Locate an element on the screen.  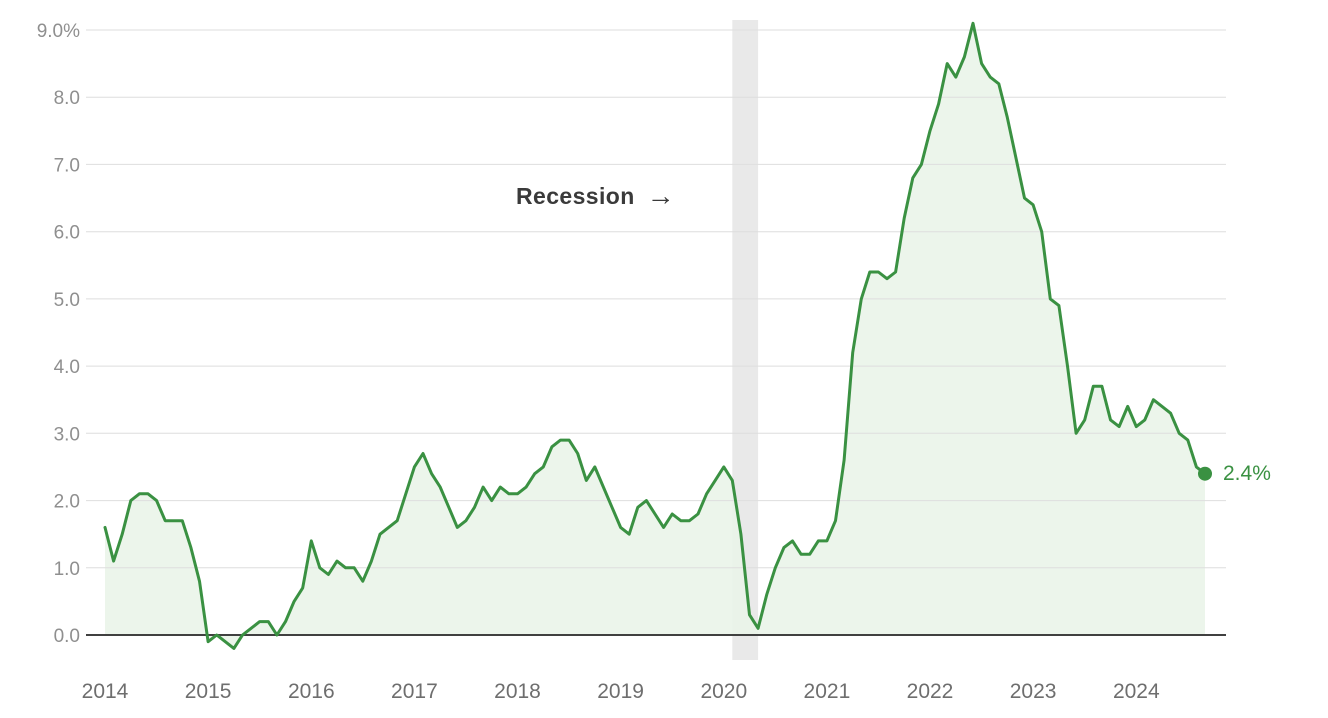
x-axis-tick-label: 2024 is located at coordinates (1136, 691).